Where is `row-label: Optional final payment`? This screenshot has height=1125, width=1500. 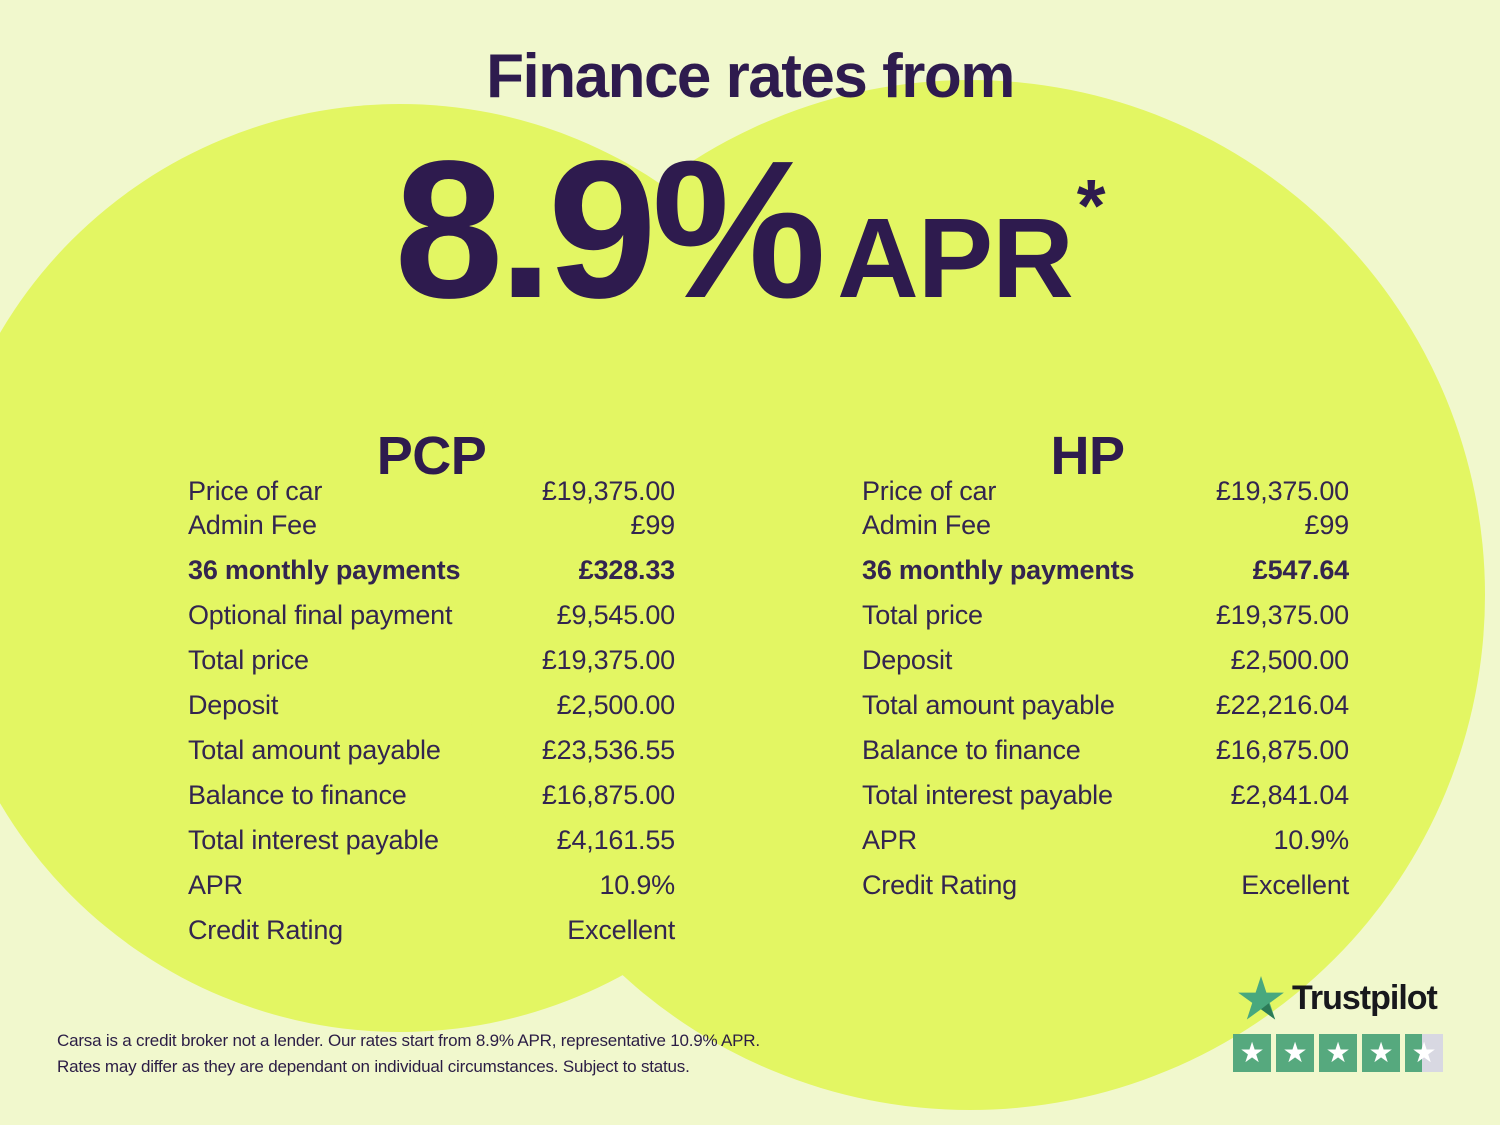 row-label: Optional final payment is located at coordinates (320, 615).